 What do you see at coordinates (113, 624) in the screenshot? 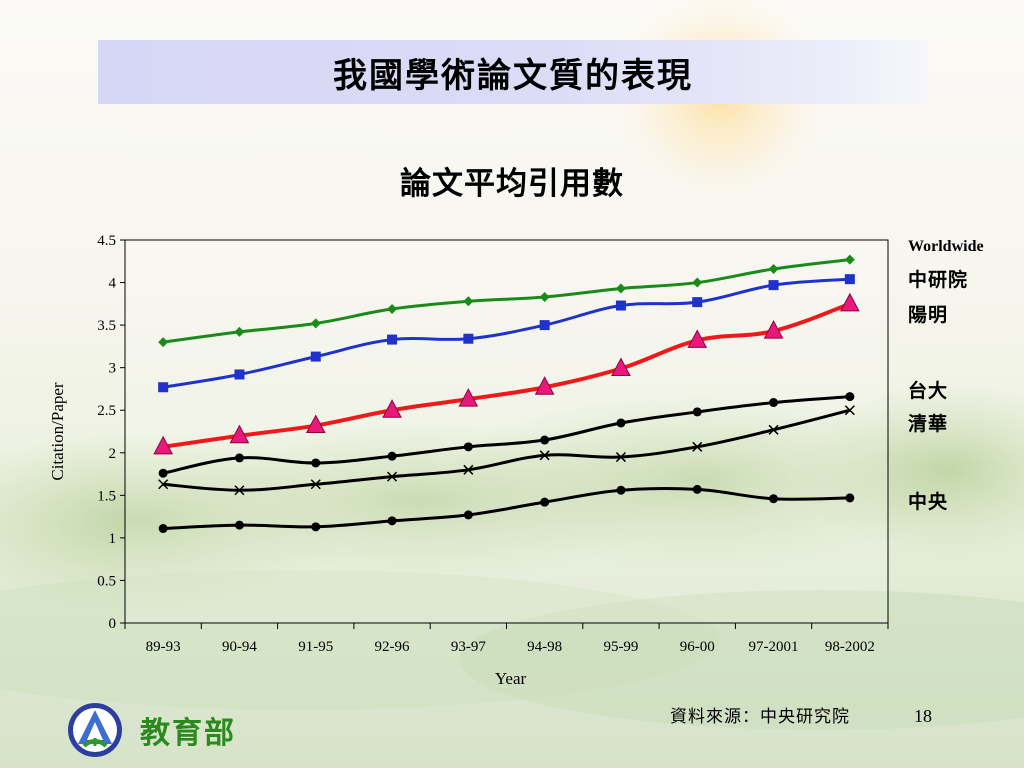
I see `y-tick-label: 0` at bounding box center [113, 624].